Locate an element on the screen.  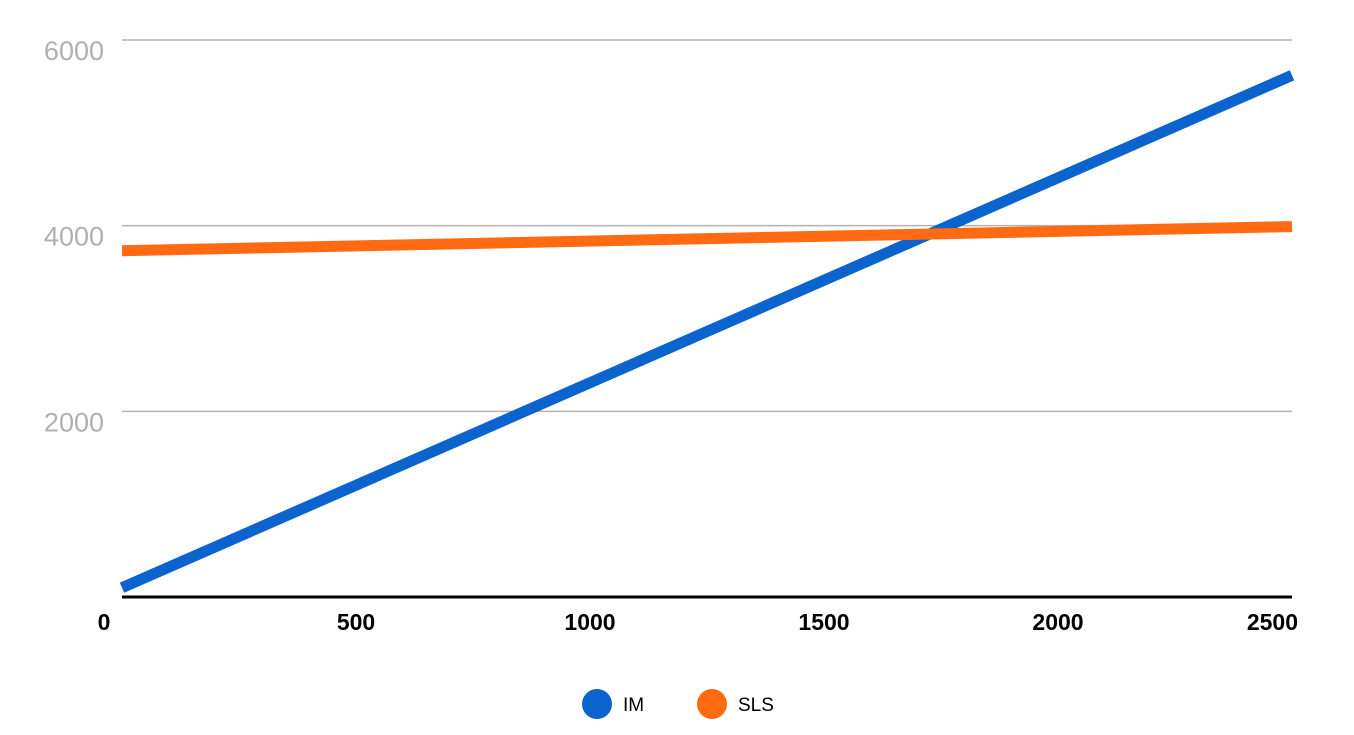
x-tick-label: 500 is located at coordinates (356, 622).